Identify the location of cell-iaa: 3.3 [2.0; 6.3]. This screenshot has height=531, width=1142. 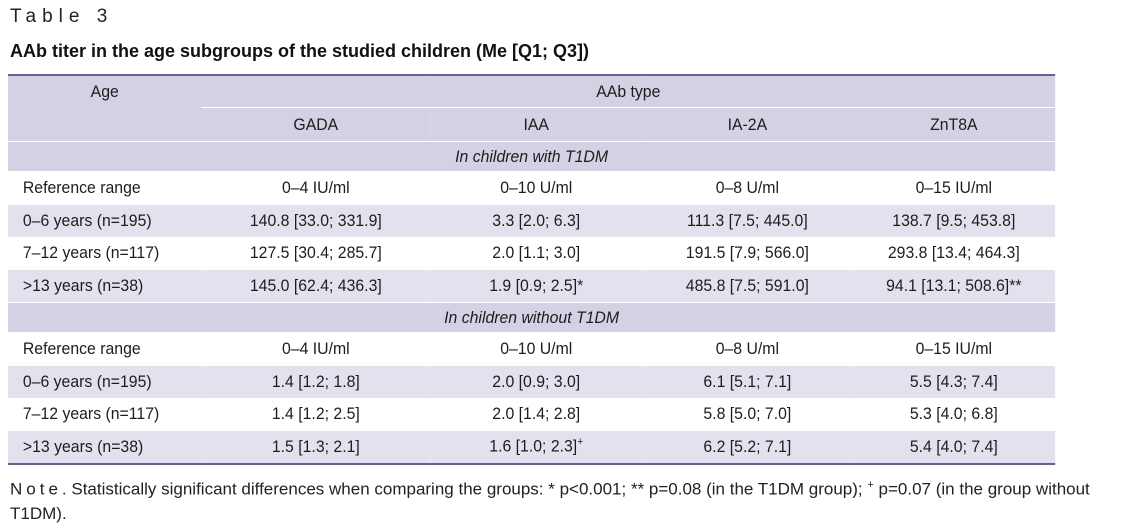
(536, 220).